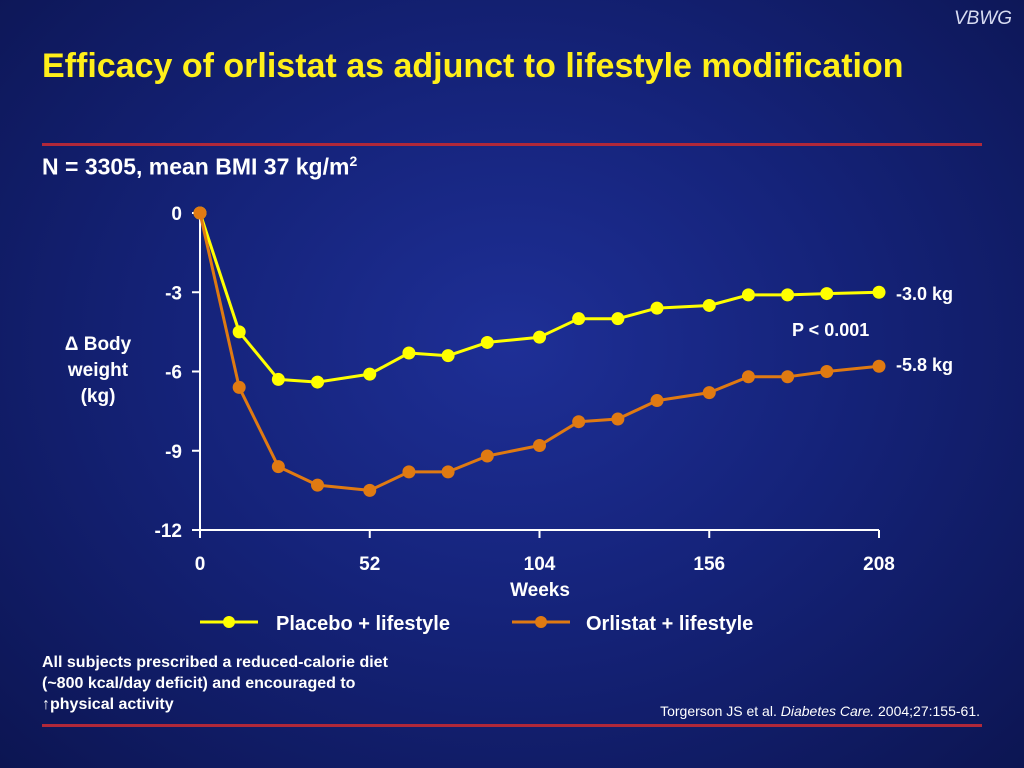  What do you see at coordinates (540, 590) in the screenshot?
I see `x-axis-title: Weeks` at bounding box center [540, 590].